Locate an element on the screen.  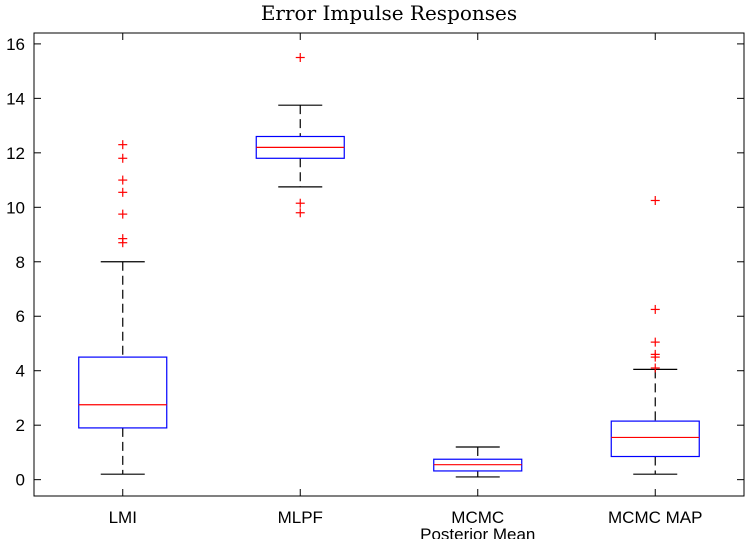
box-mcmc-posterior-mean is located at coordinates (478, 462).